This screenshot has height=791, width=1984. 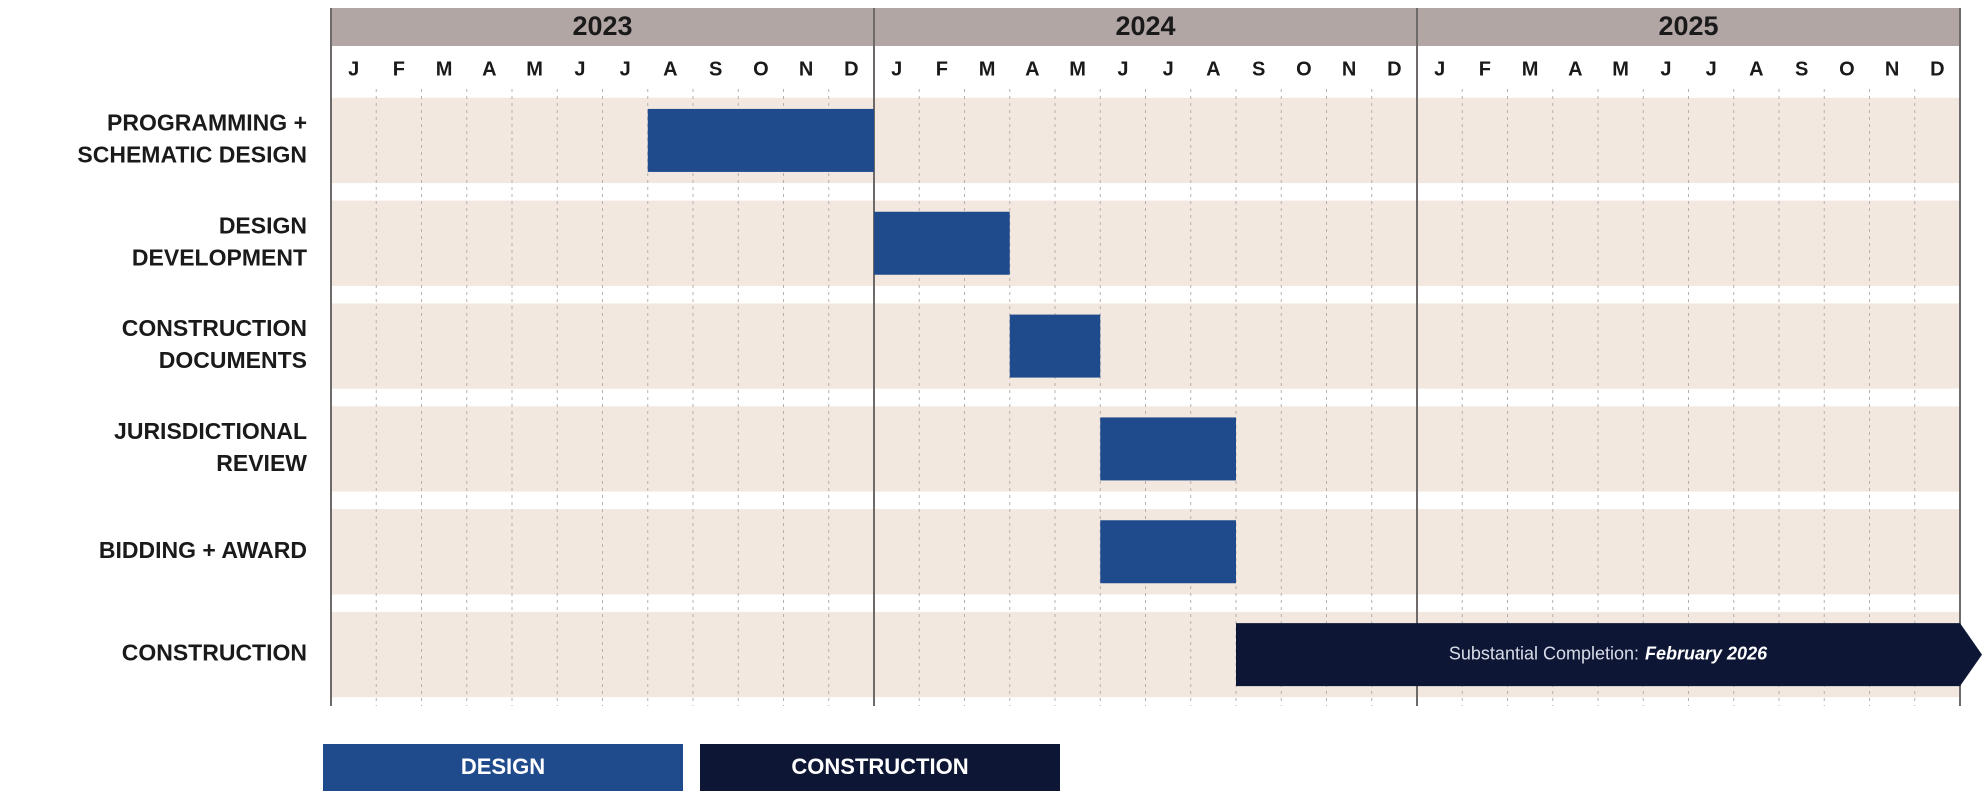 What do you see at coordinates (261, 463) in the screenshot?
I see `task-label: REVIEW` at bounding box center [261, 463].